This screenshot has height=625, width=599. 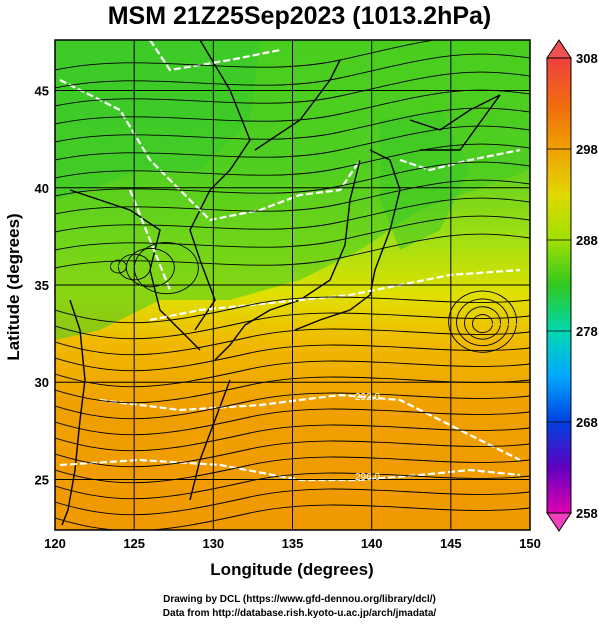 What do you see at coordinates (13, 286) in the screenshot?
I see `y-axis-label: Latitude (degrees)` at bounding box center [13, 286].